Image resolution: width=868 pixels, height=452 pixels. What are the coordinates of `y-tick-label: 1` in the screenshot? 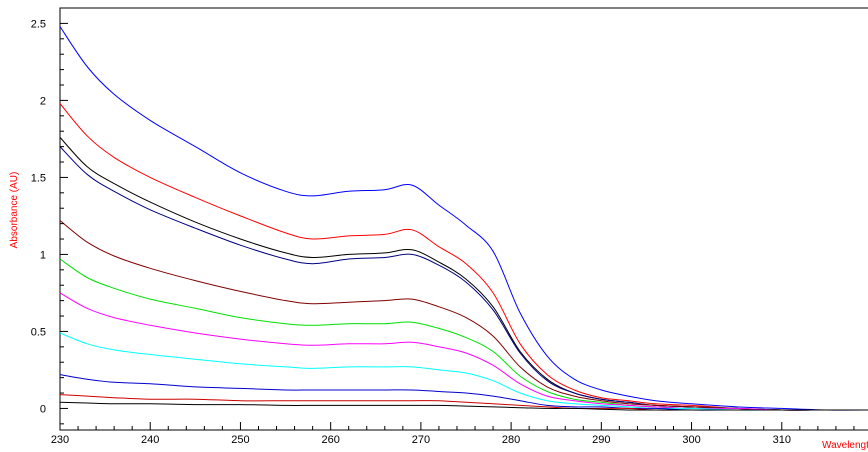 It's located at (43, 255).